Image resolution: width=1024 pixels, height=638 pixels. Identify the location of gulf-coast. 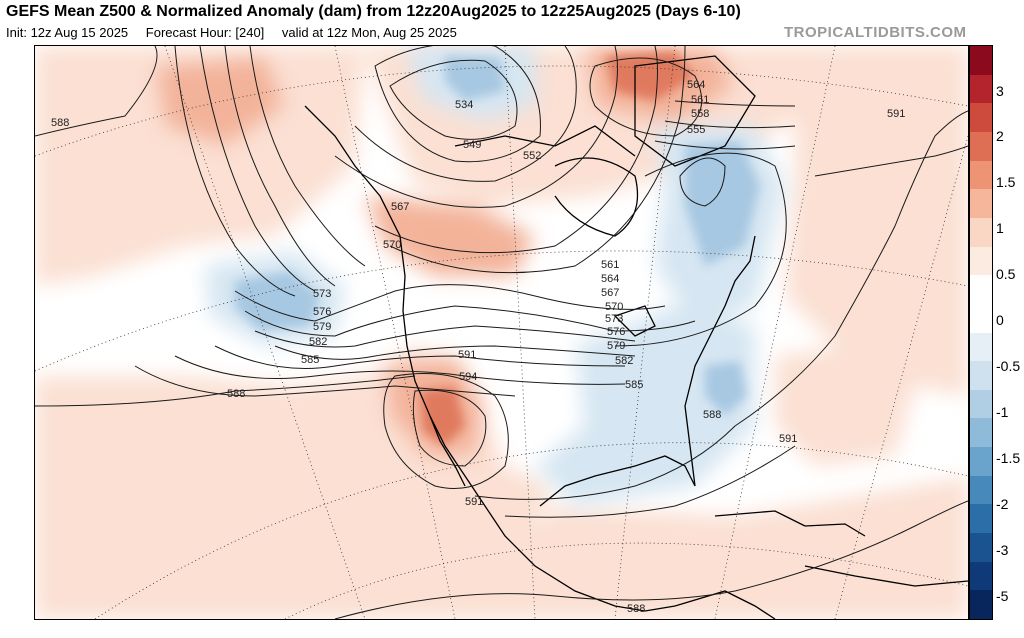
(617, 481).